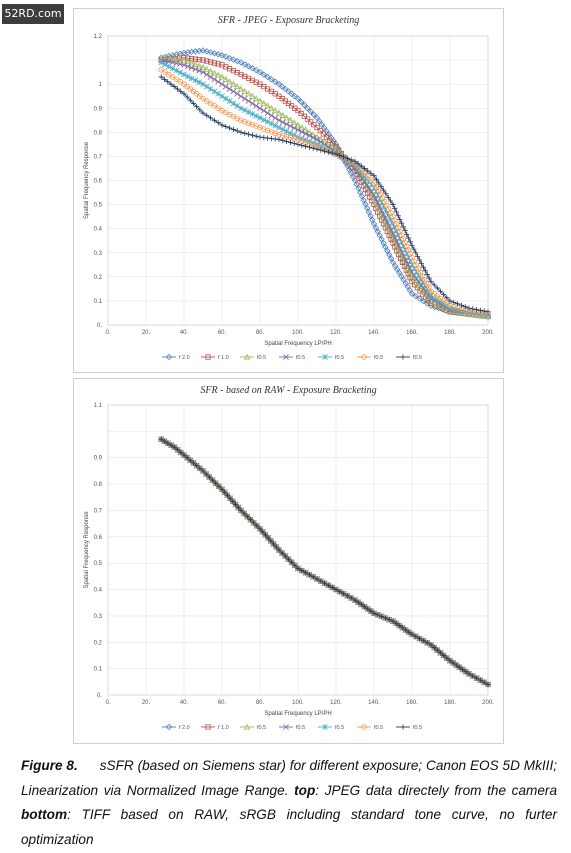 The height and width of the screenshot is (853, 571). What do you see at coordinates (374, 333) in the screenshot?
I see `x-tick-label: 140.` at bounding box center [374, 333].